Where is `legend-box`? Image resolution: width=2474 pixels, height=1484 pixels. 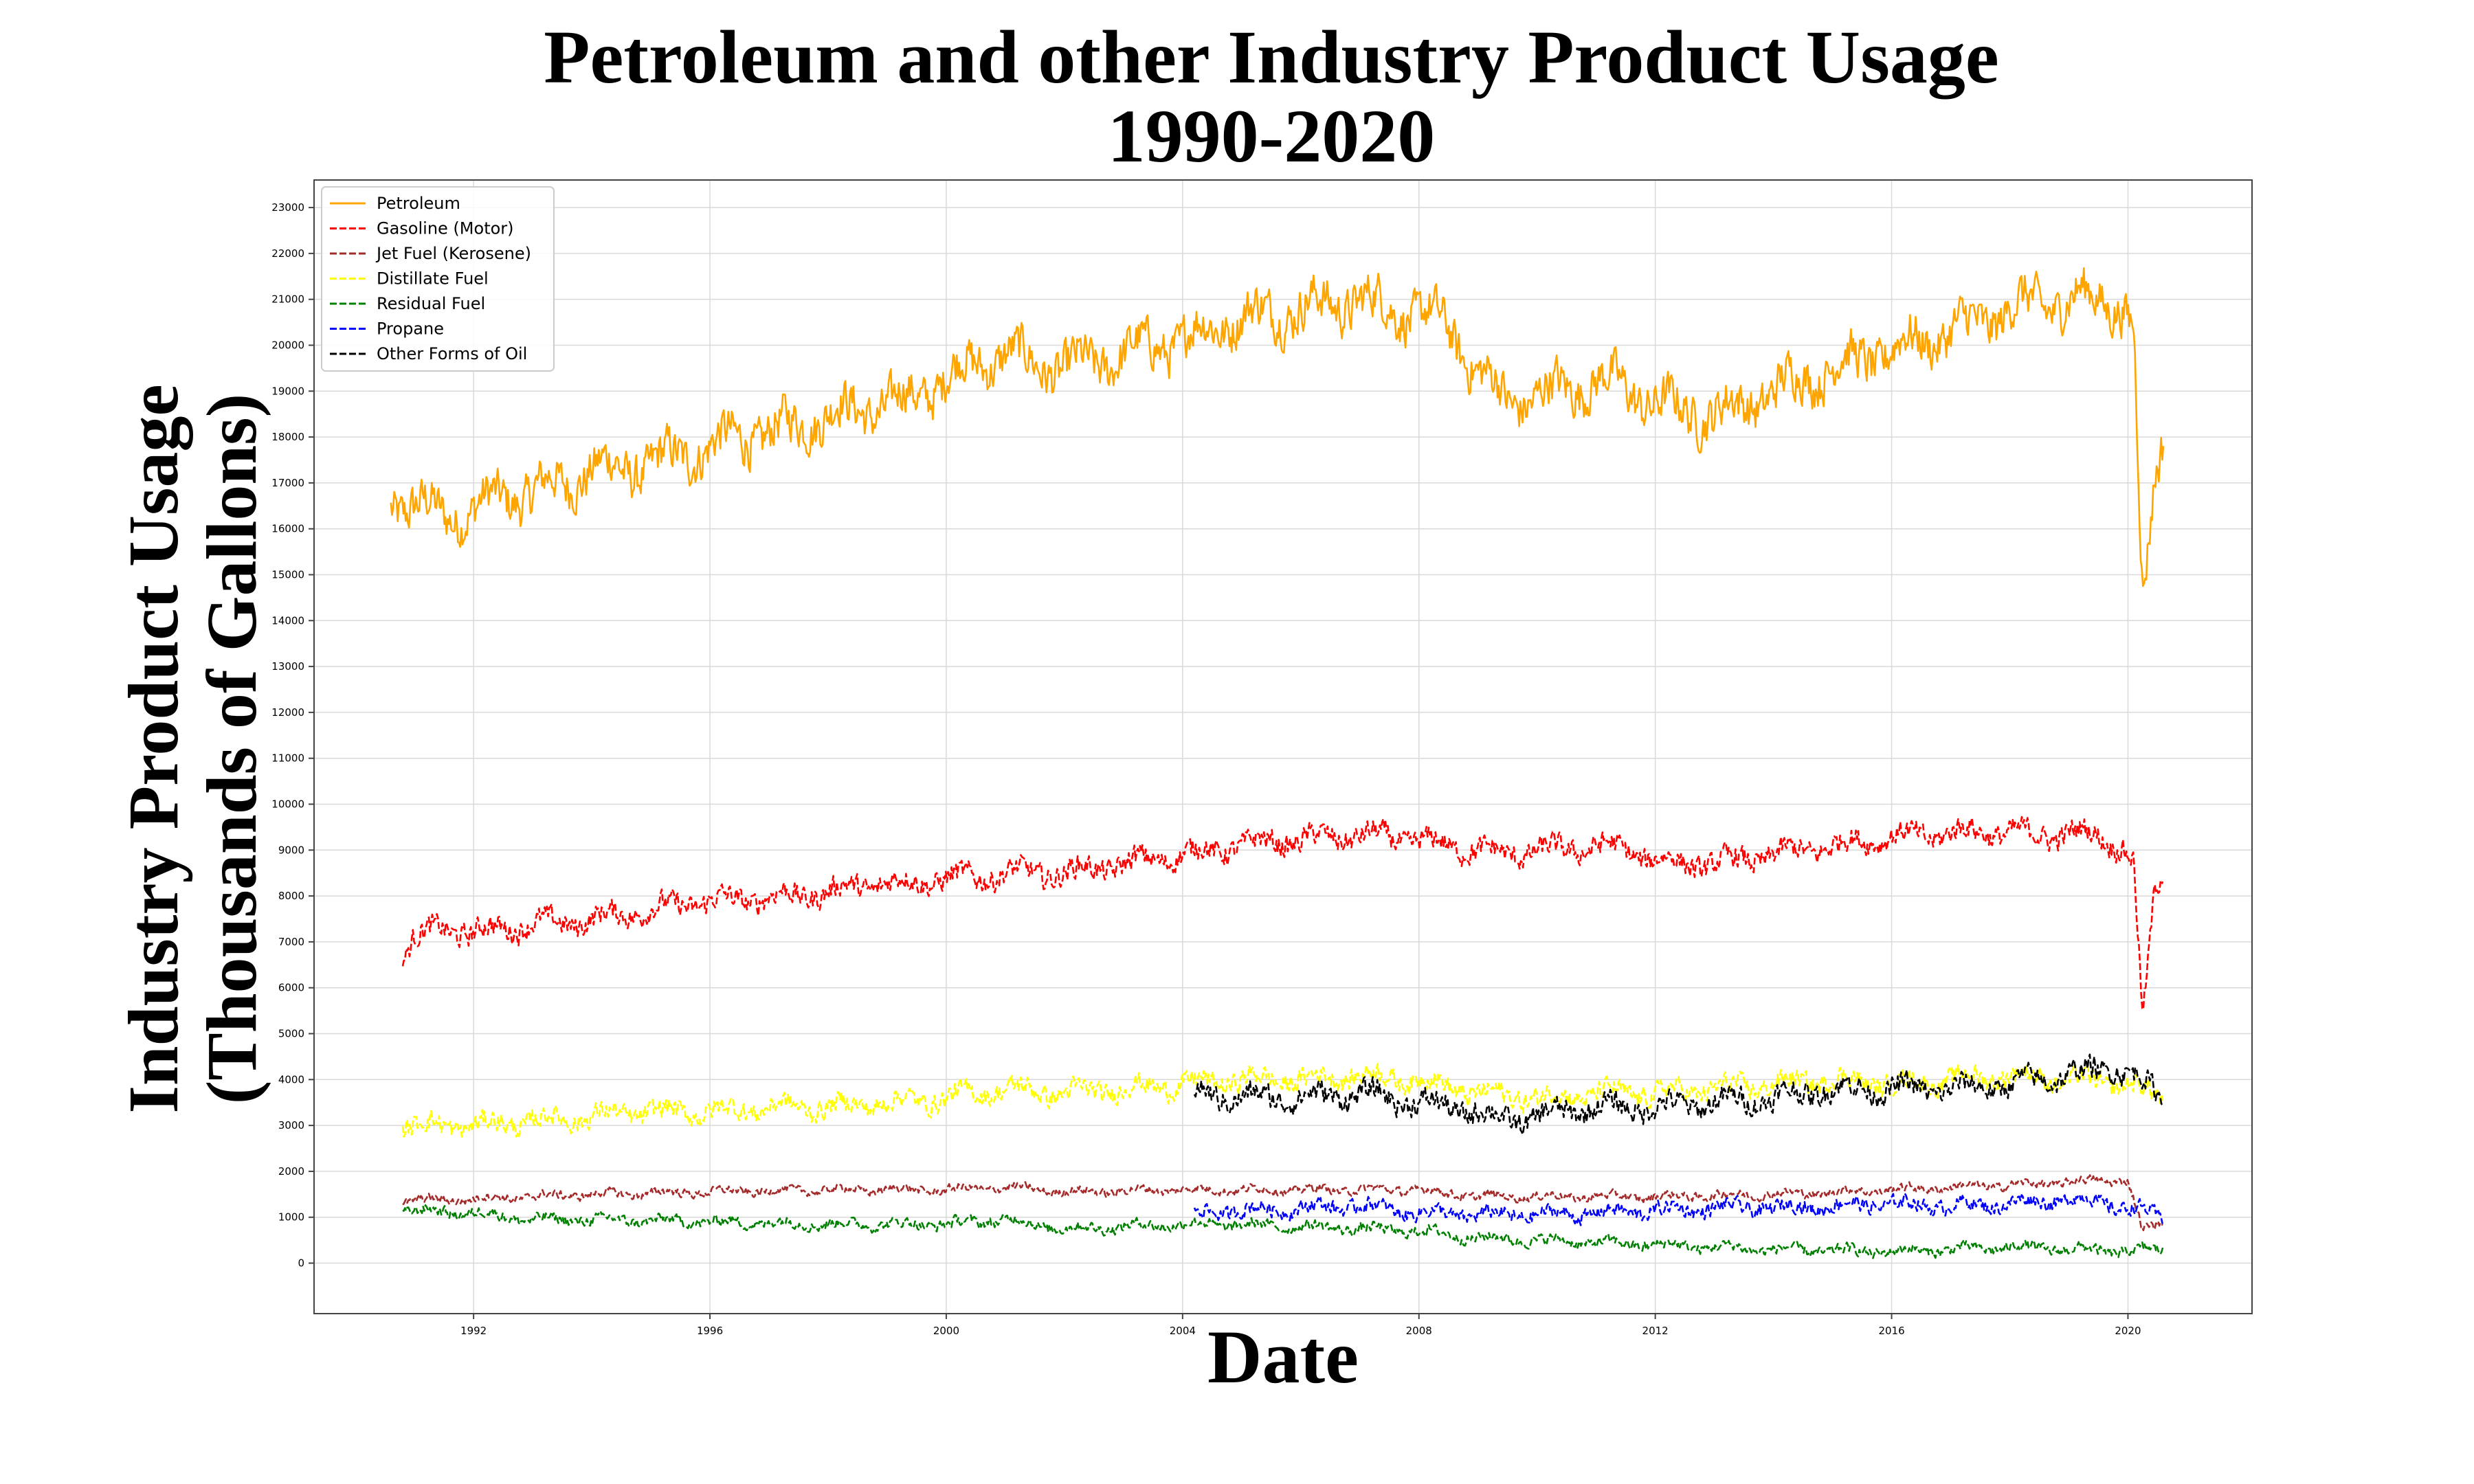 legend-box is located at coordinates (438, 279).